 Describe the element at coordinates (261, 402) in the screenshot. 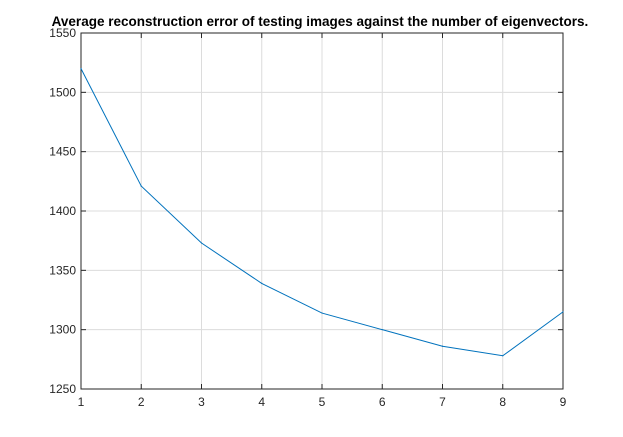

I see `x-tick-label: 4` at that location.